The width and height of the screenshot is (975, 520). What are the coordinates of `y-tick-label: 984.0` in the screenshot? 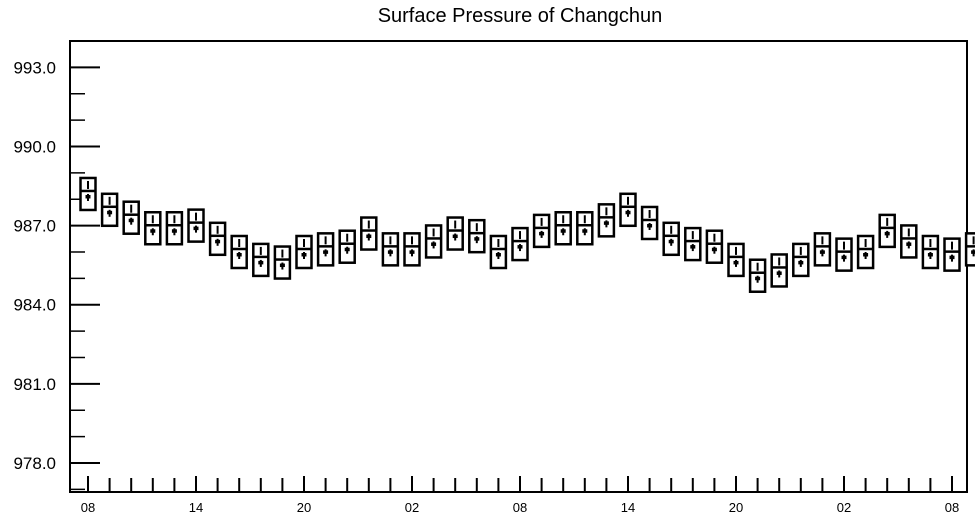 It's located at (34, 305).